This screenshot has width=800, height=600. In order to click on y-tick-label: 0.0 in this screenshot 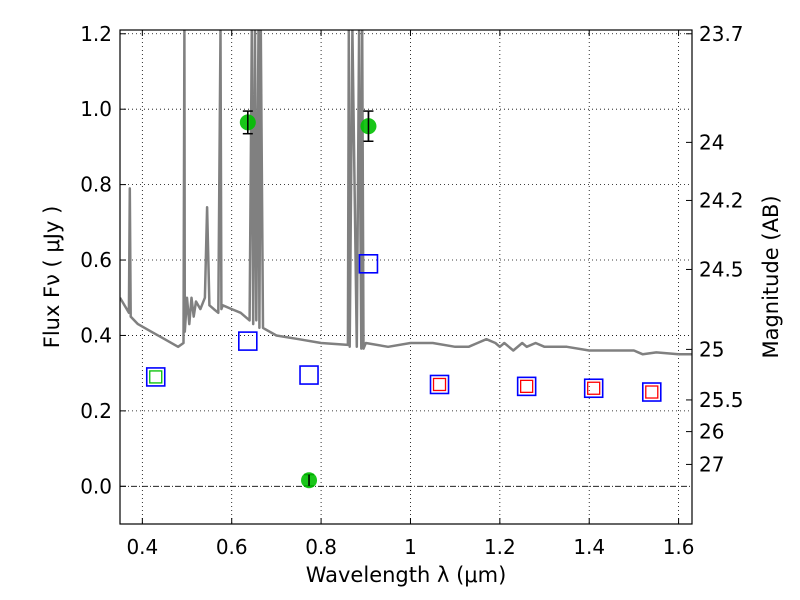, I will do `click(96, 486)`.